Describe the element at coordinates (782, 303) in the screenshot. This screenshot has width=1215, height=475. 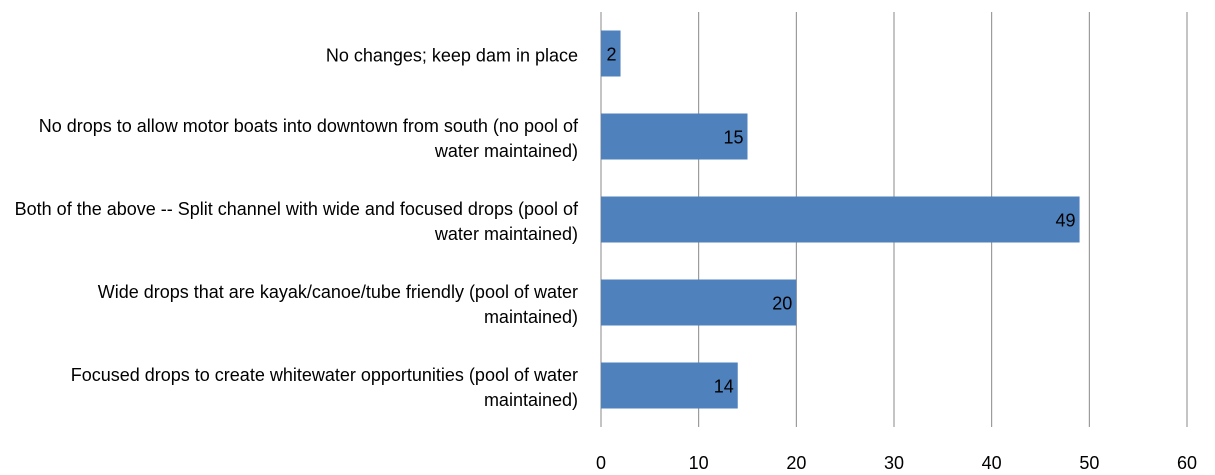
I see `data-label: 20` at that location.